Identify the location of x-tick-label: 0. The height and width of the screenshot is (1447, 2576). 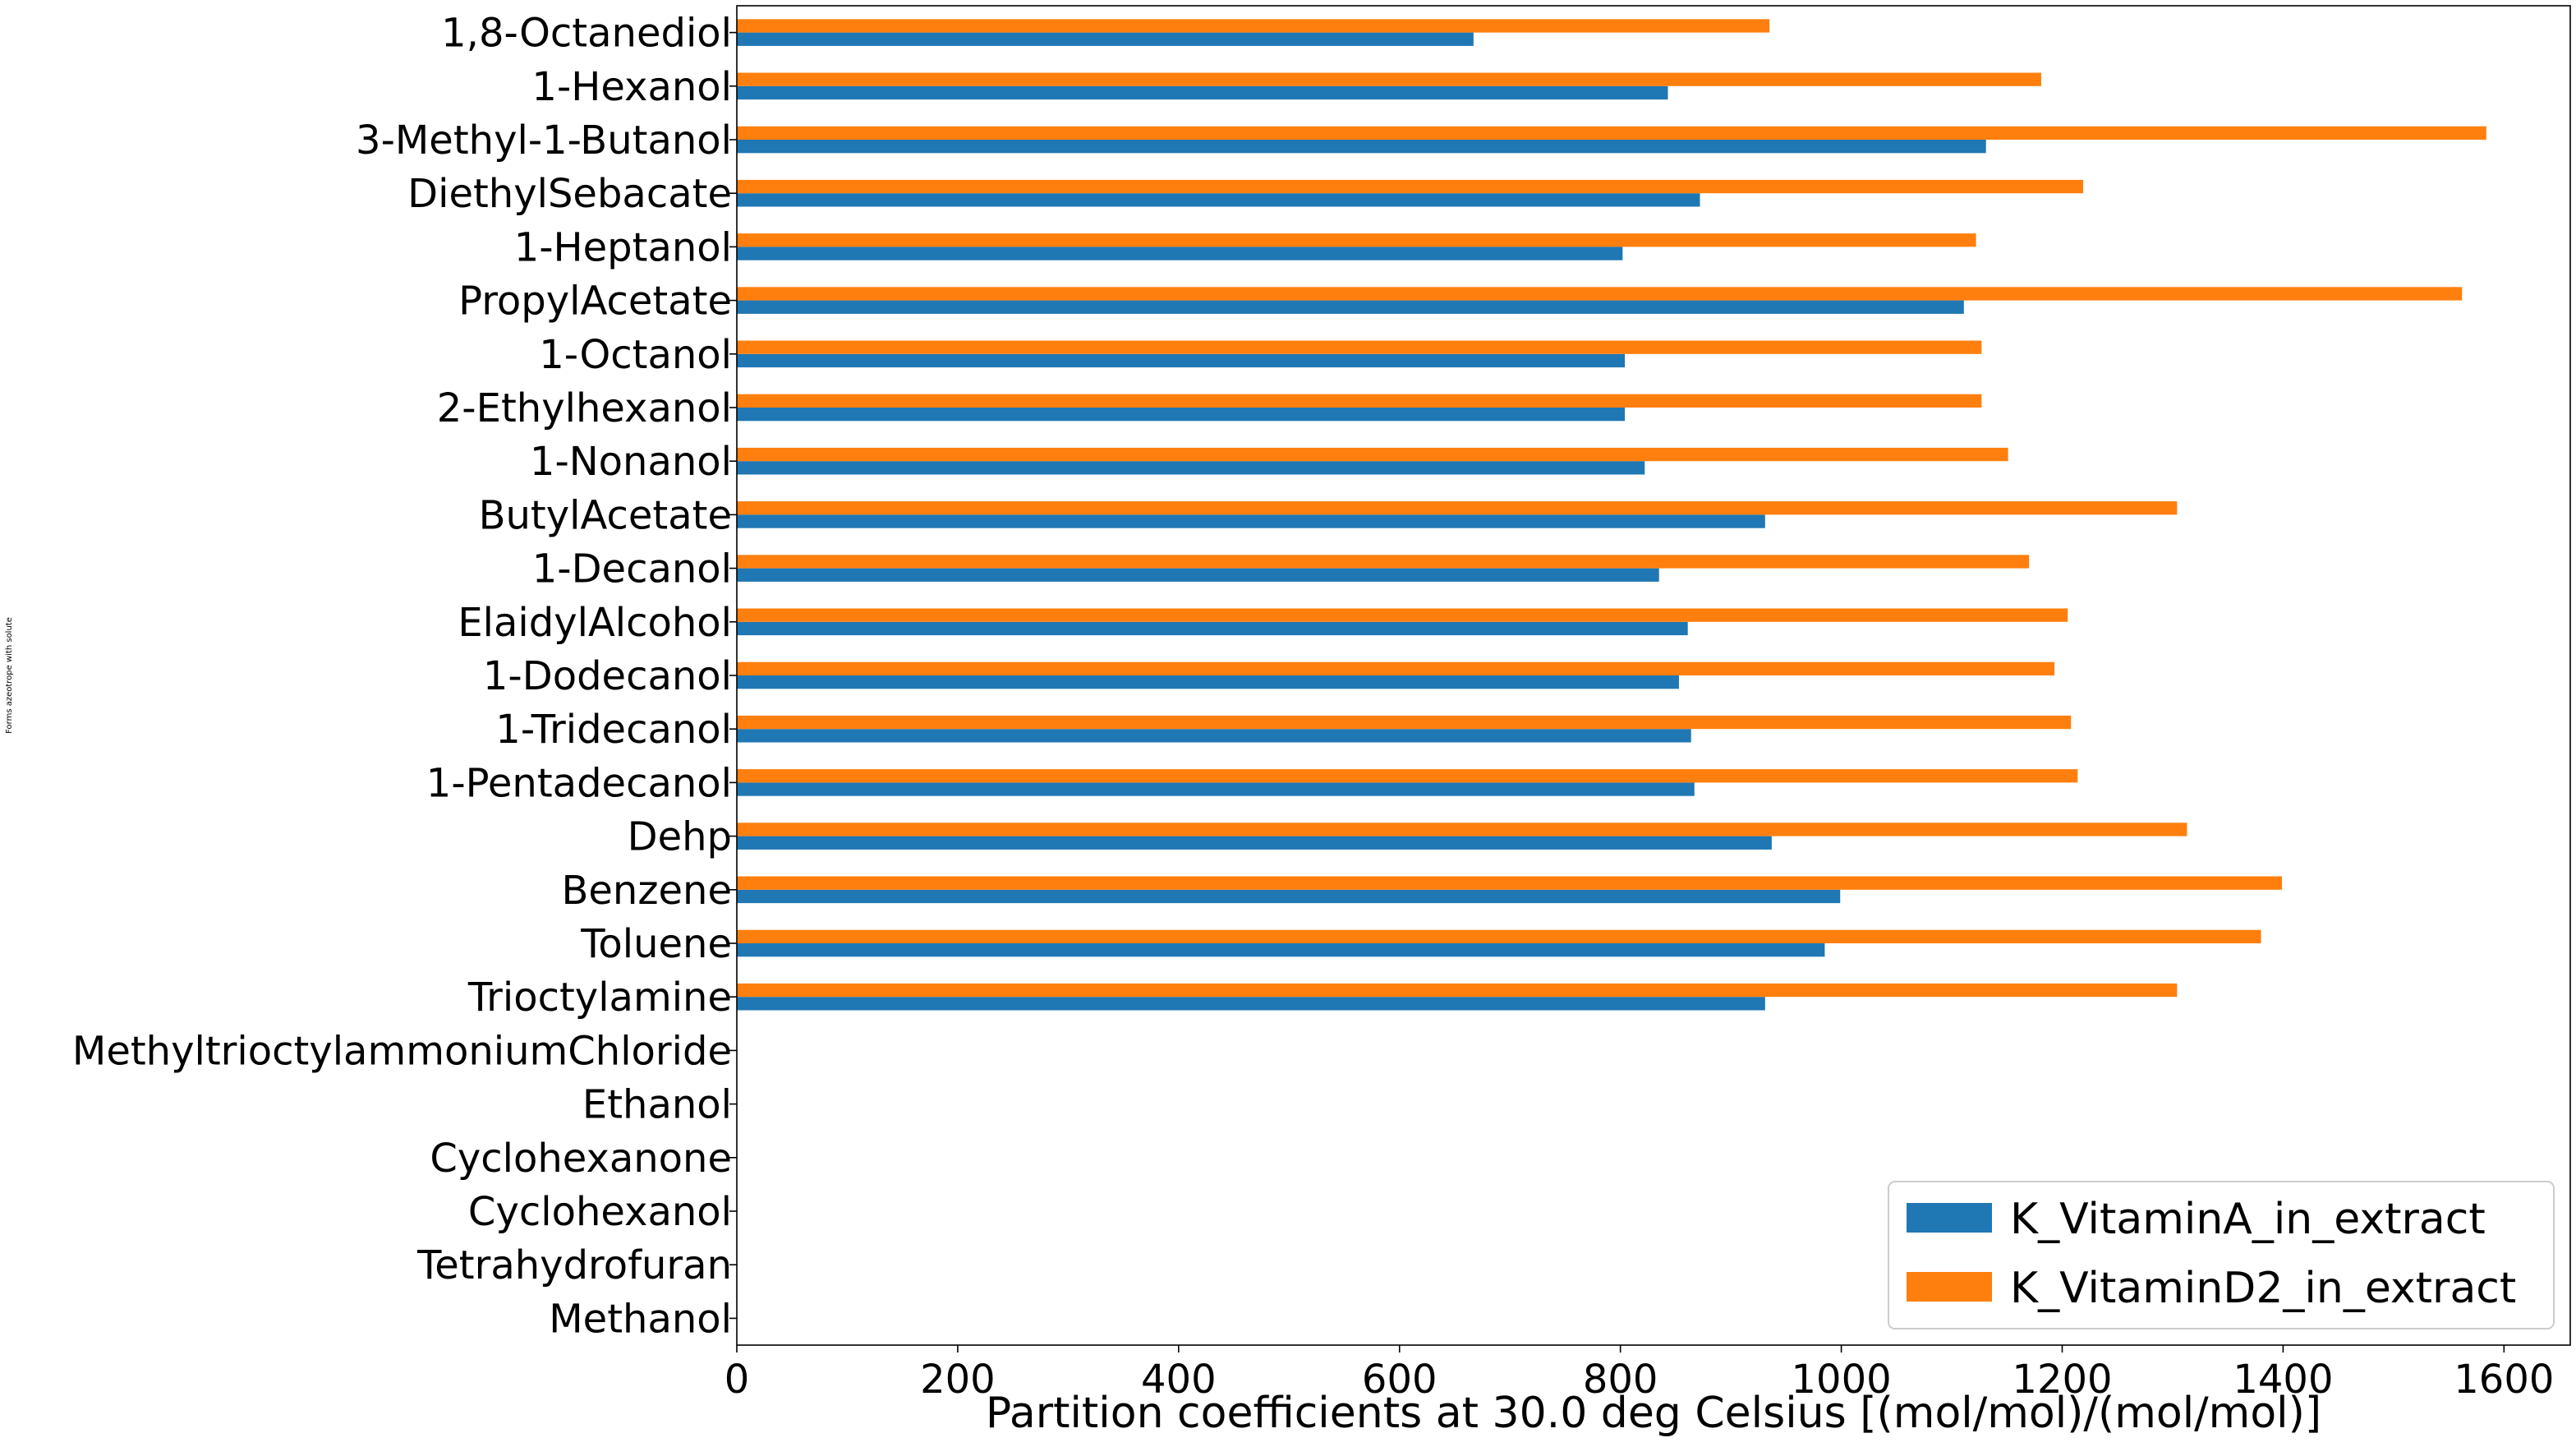
(737, 1380).